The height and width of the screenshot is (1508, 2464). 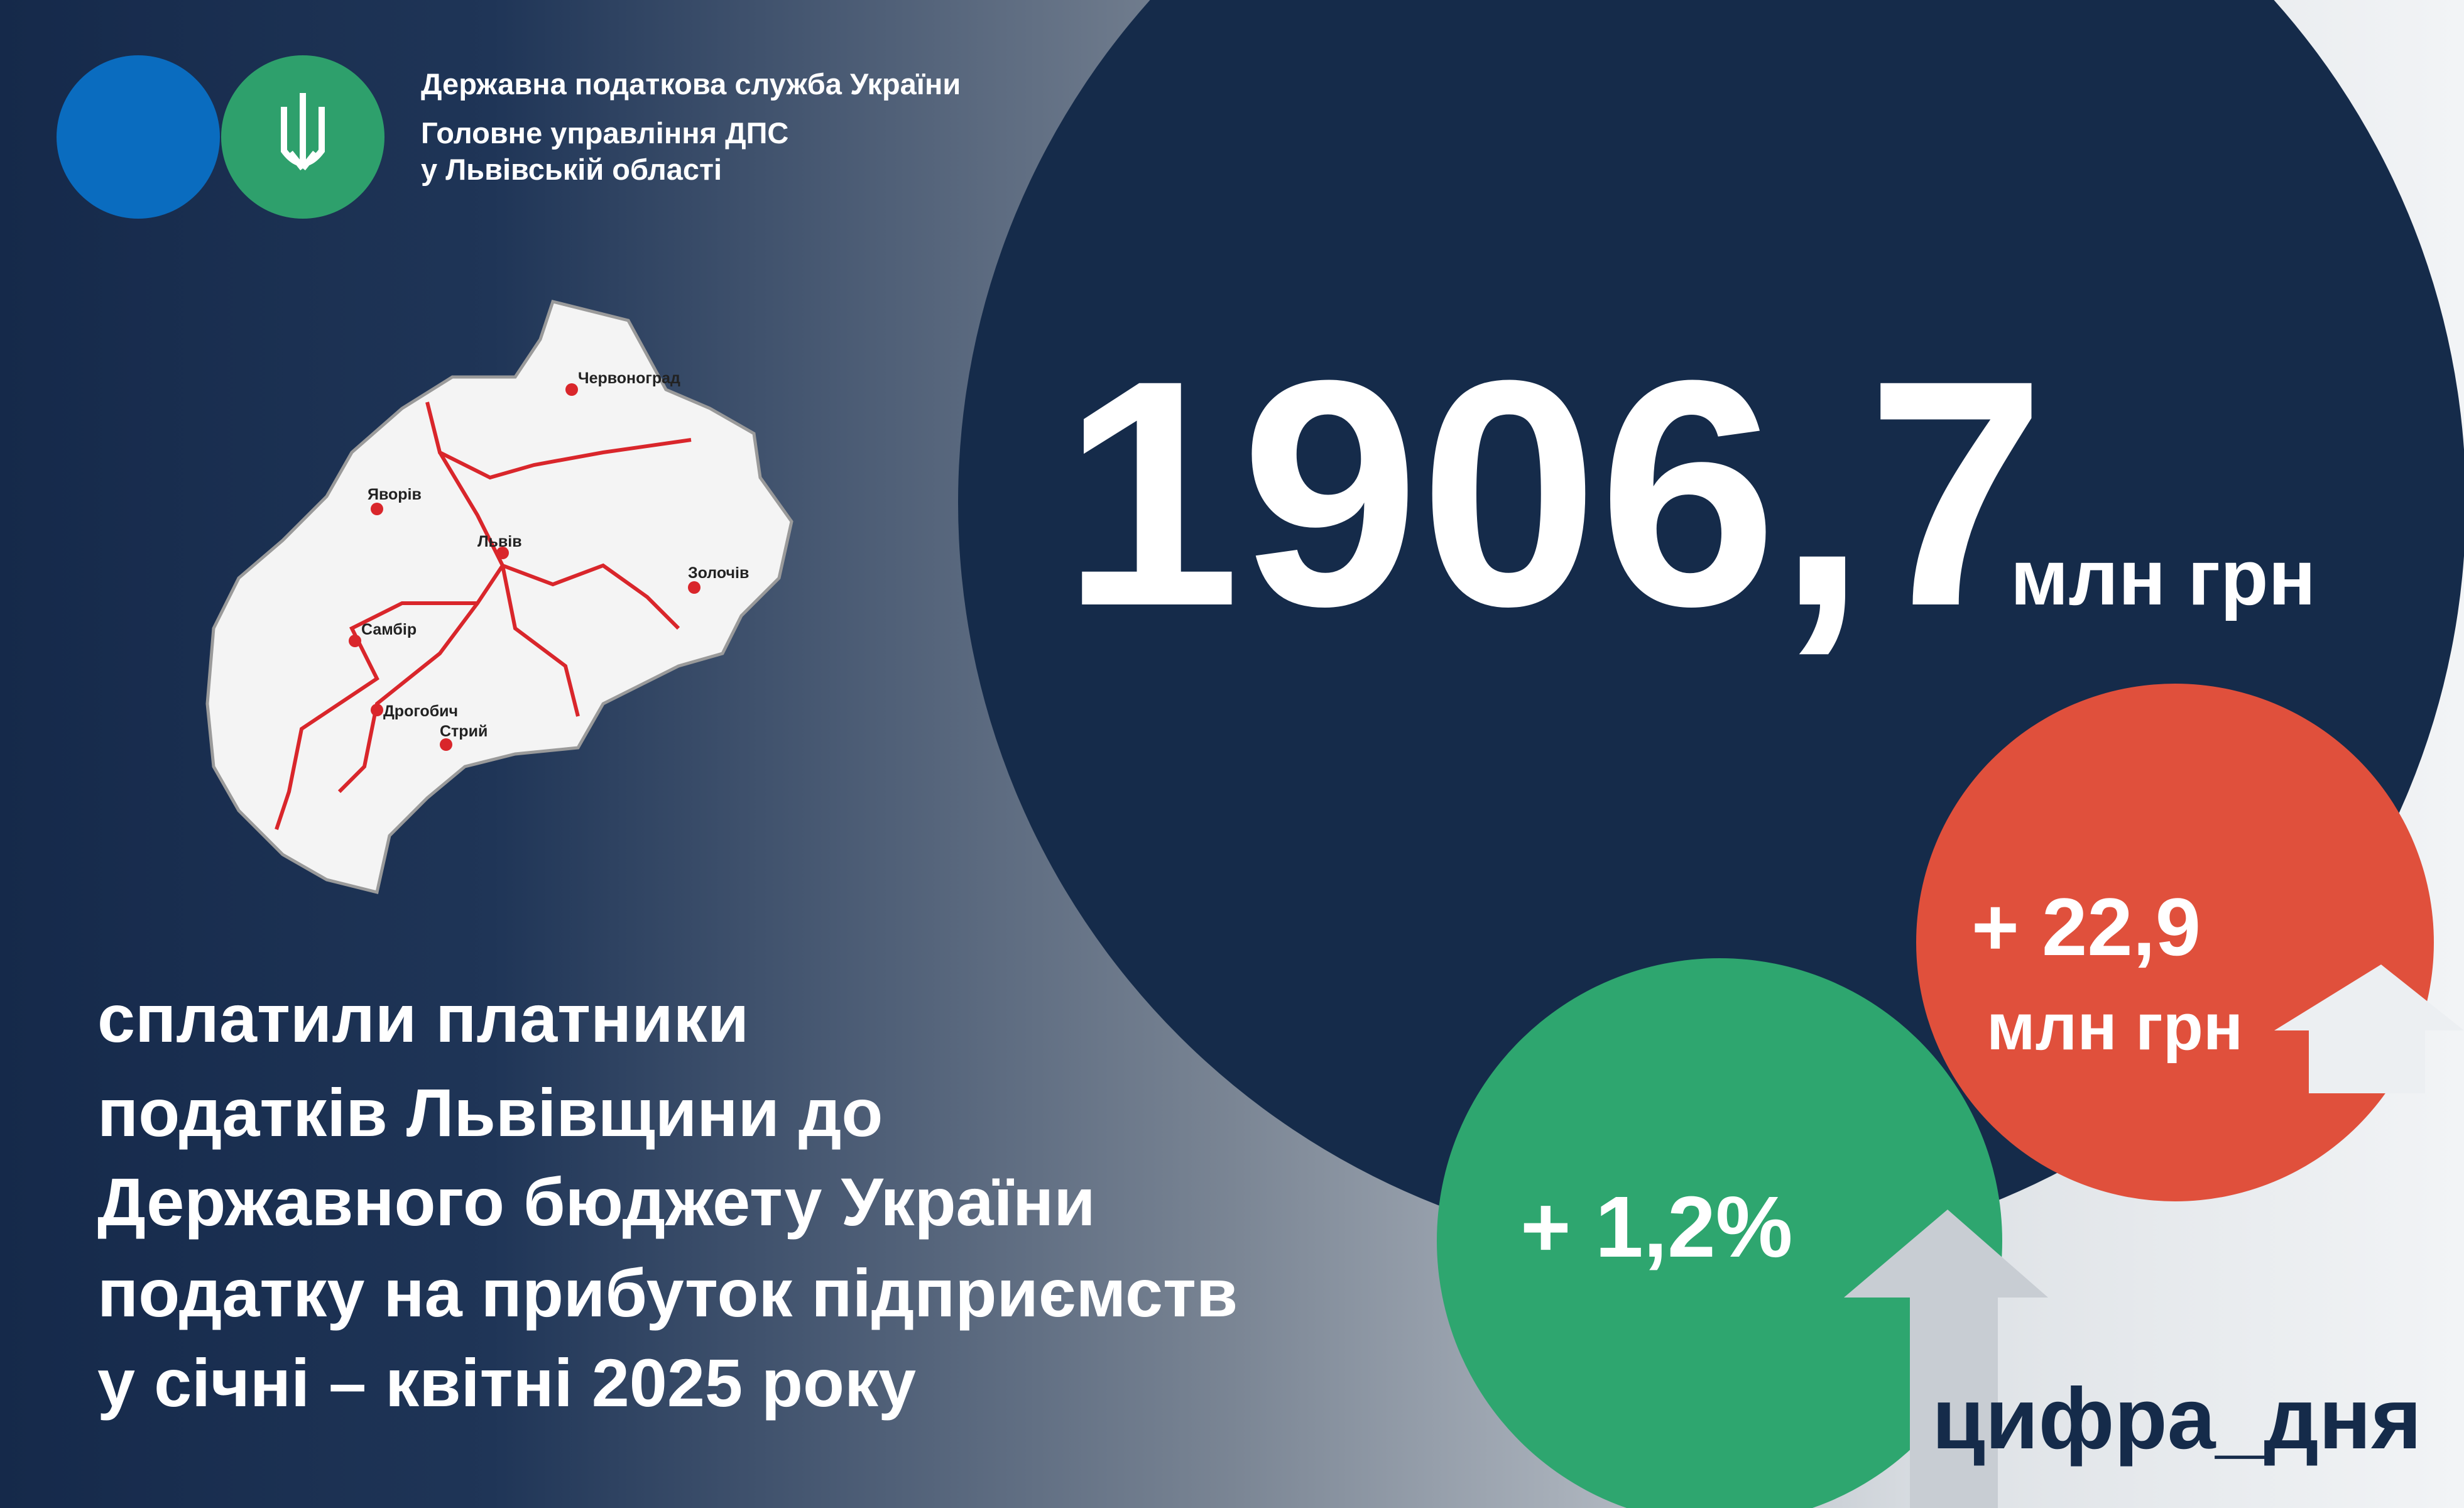 What do you see at coordinates (490, 1112) in the screenshot?
I see `description-line: податків Львівщини до` at bounding box center [490, 1112].